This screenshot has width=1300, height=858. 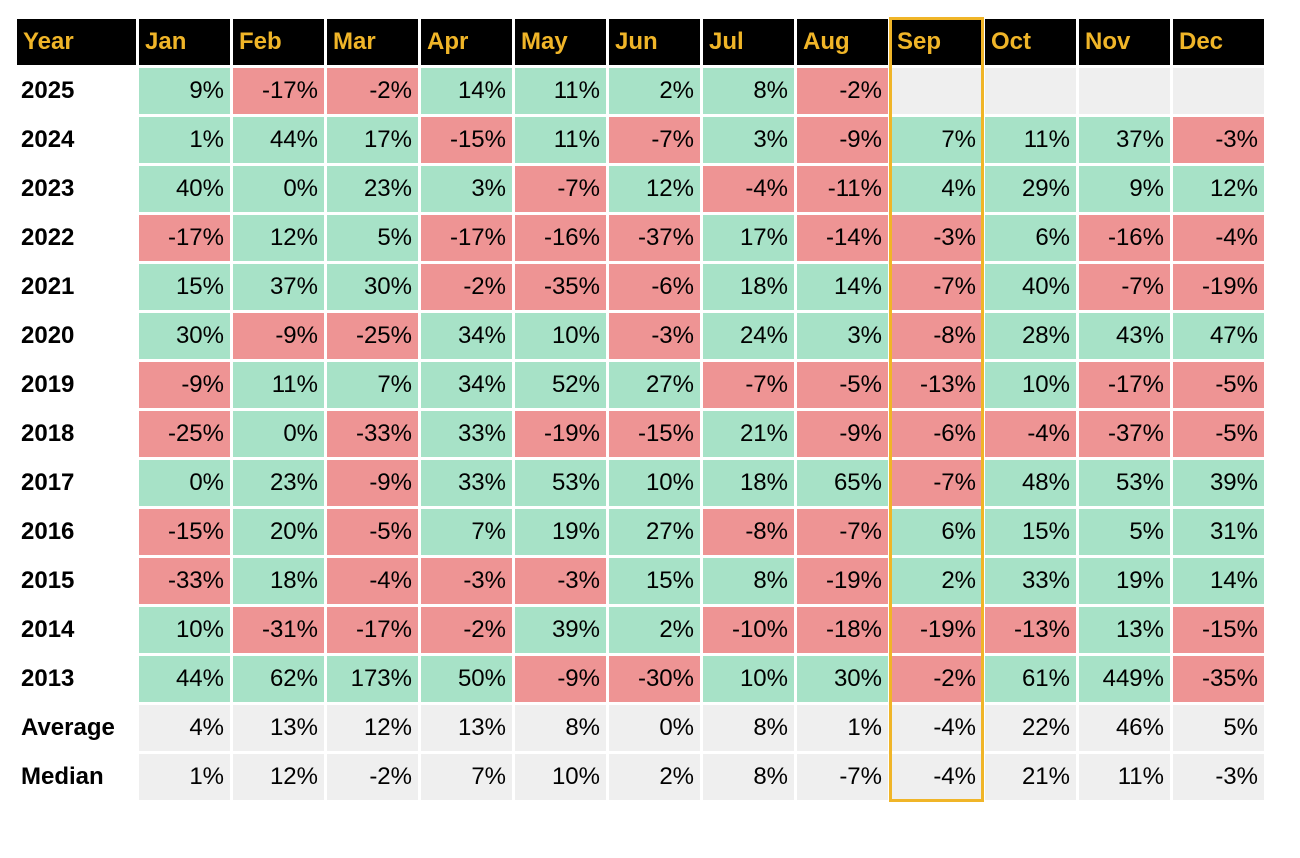 What do you see at coordinates (654, 679) in the screenshot?
I see `return-cell-jun: -30%` at bounding box center [654, 679].